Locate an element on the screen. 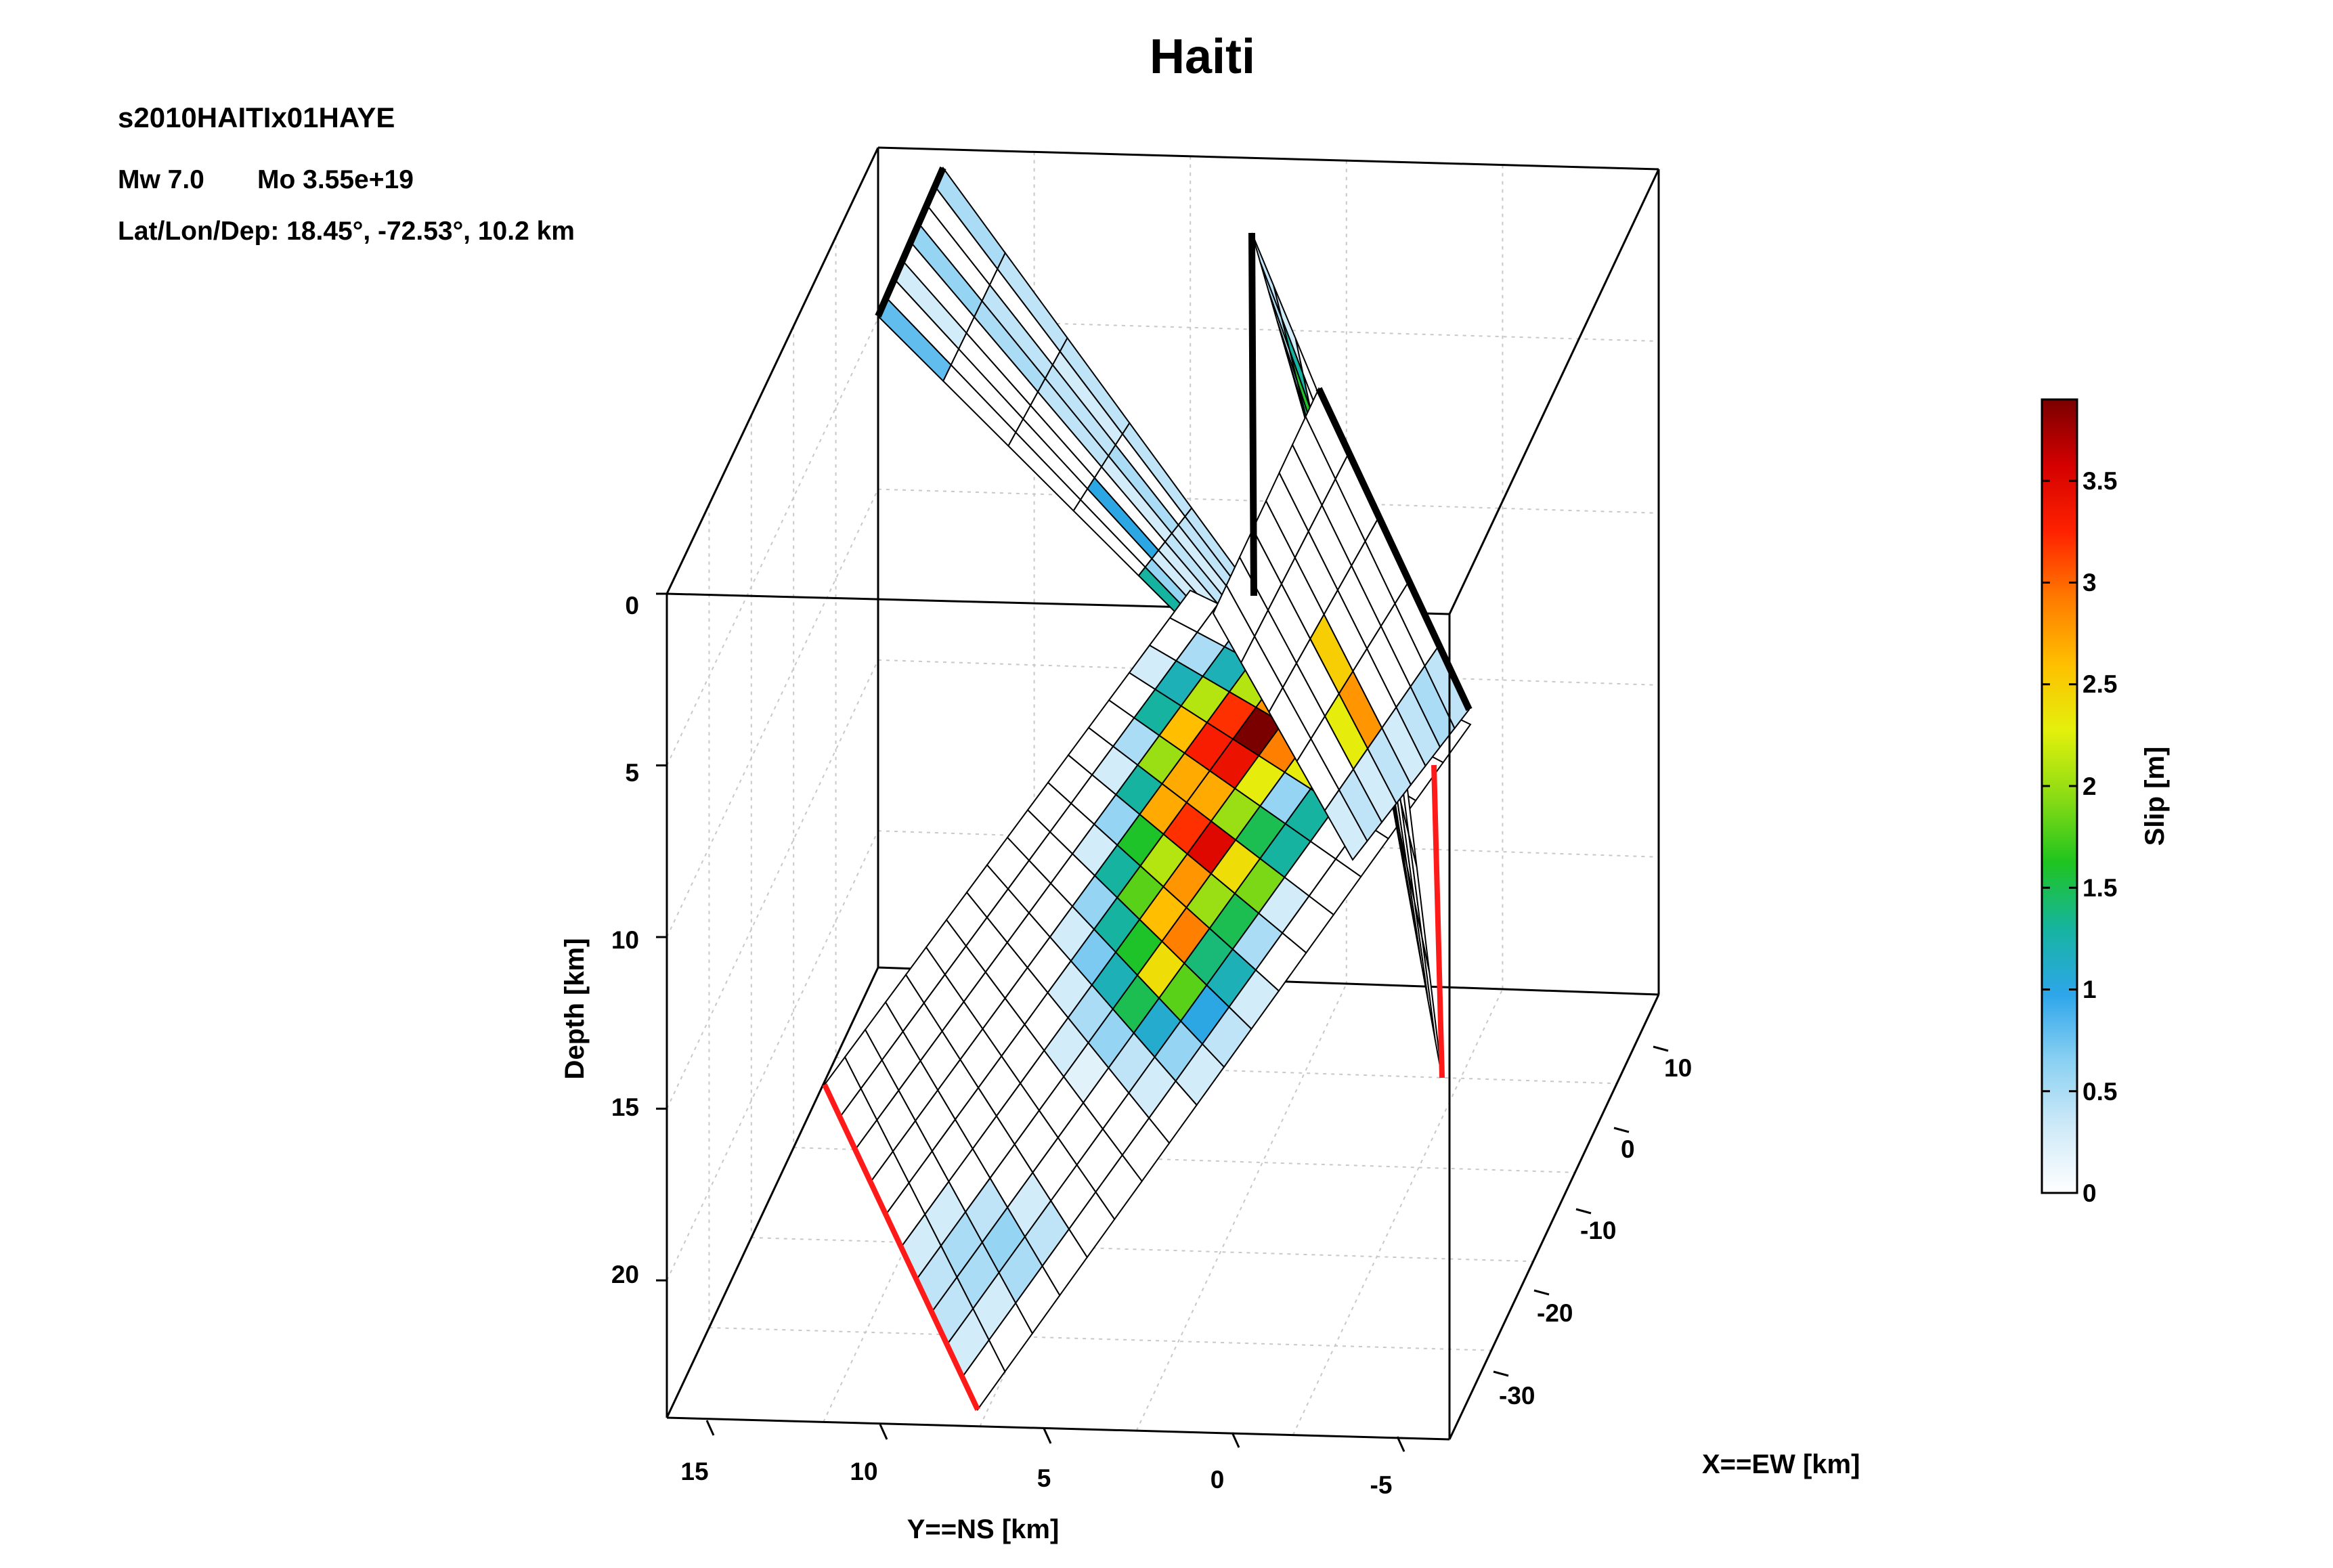 The height and width of the screenshot is (1568, 2333). colorbar: 0 0.5 1 1.5 2 2.5 3 3.5 Slip [m] is located at coordinates (2105, 802).